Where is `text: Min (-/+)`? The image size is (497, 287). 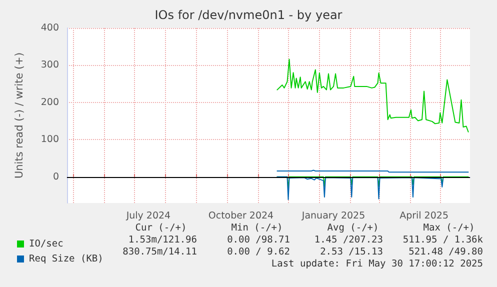
text: Min (-/+) is located at coordinates (257, 228).